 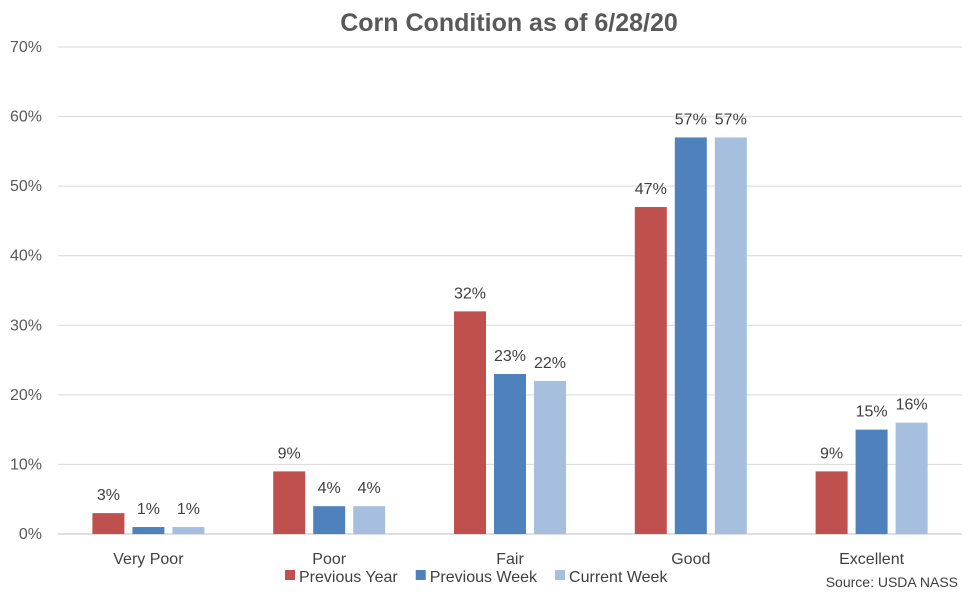 I want to click on chart-title: Corn Condition as of 6/28/20, so click(x=509, y=23).